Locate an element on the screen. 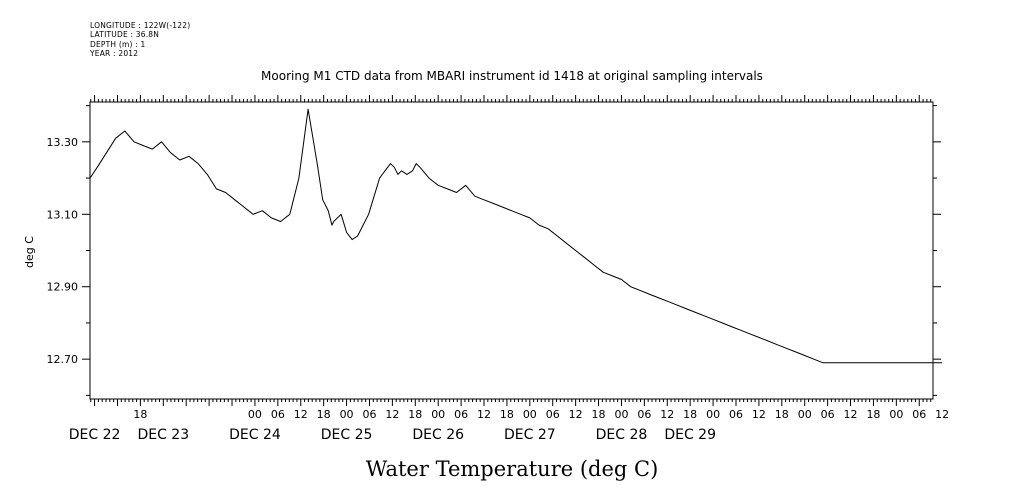  metadata-year: YEAR : 2012 is located at coordinates (114, 54).